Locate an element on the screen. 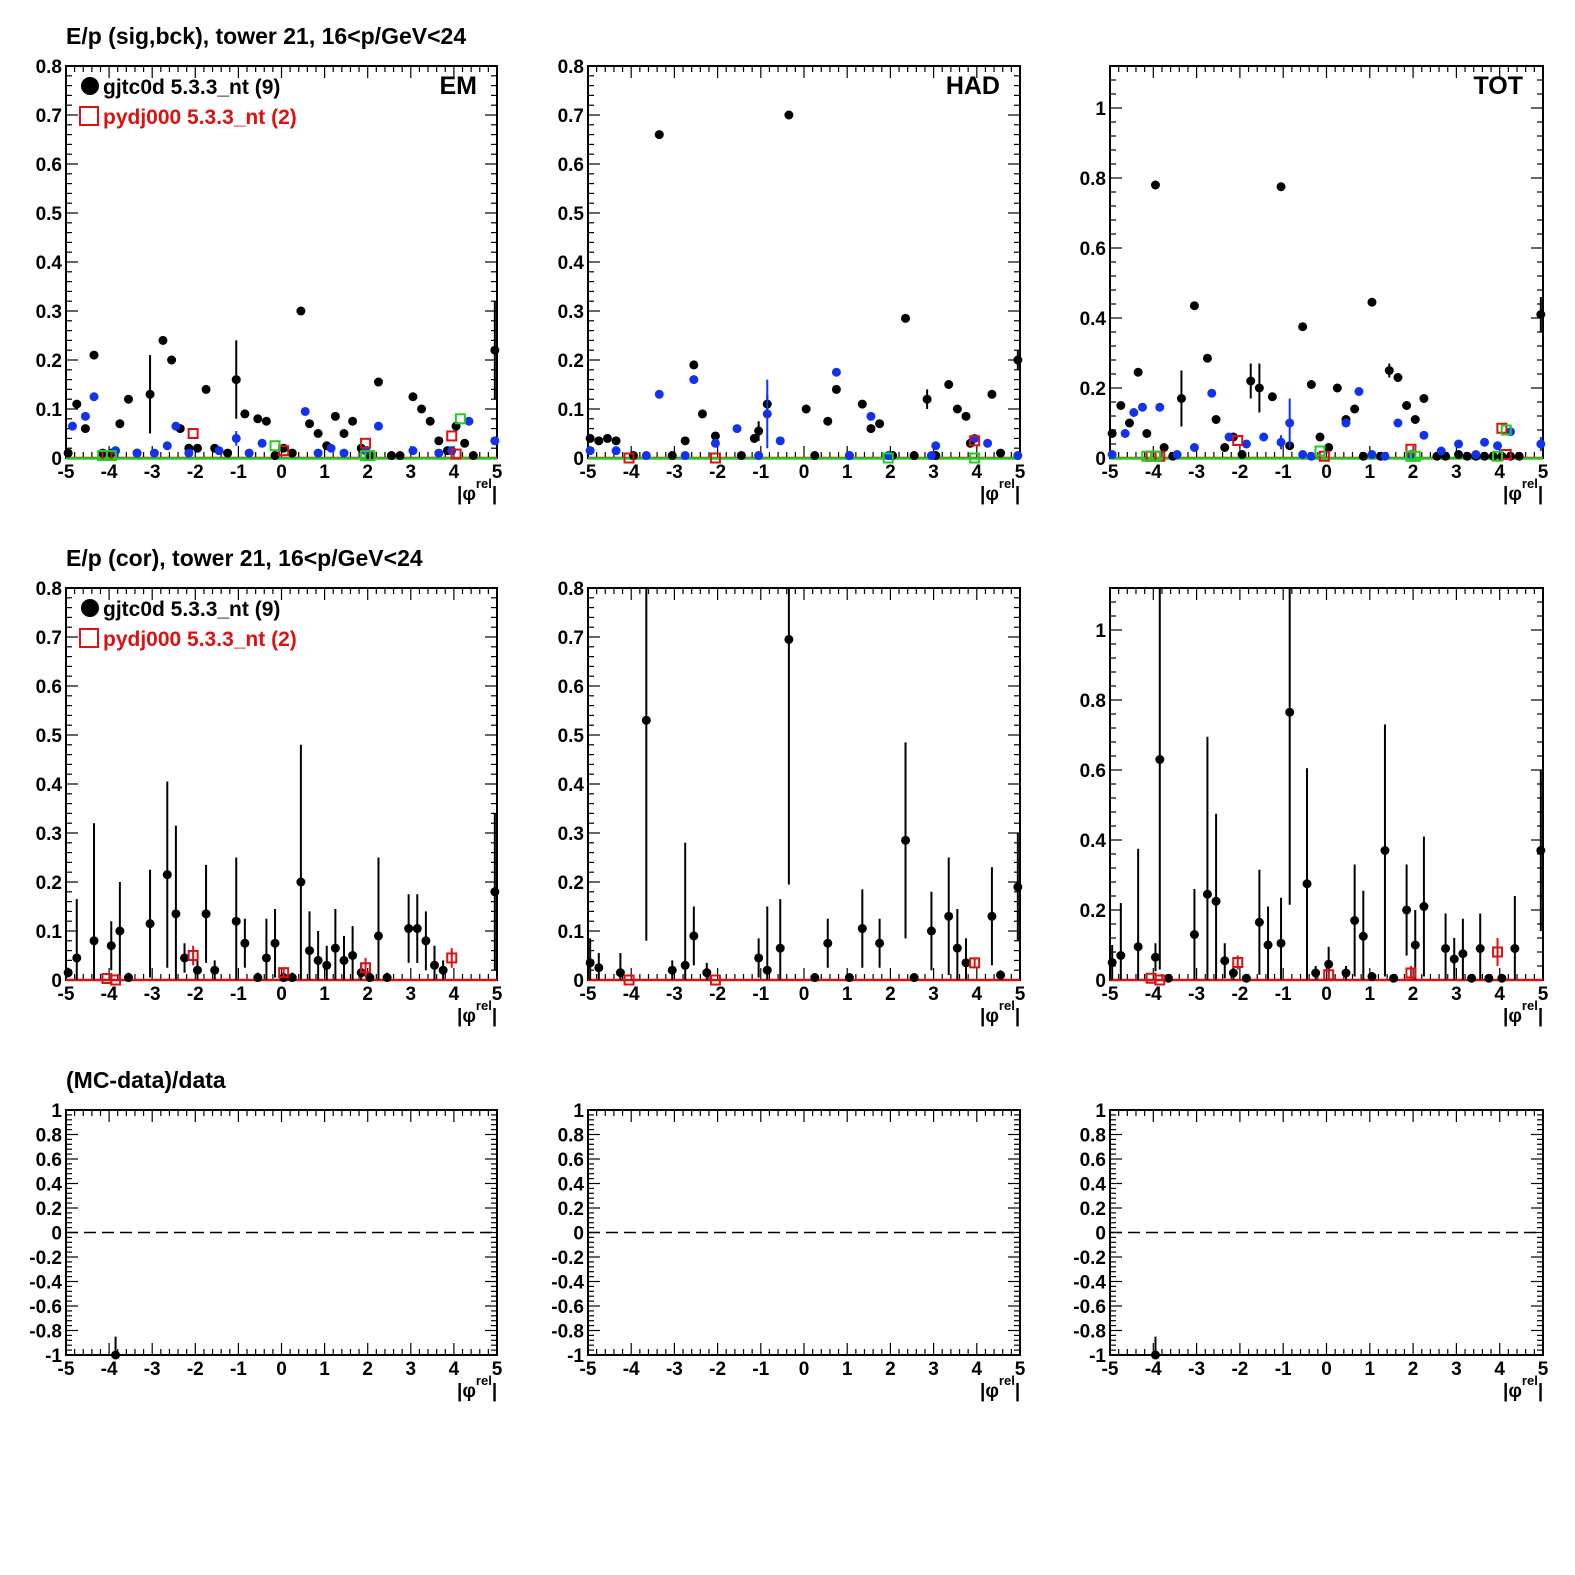  y-tick-label: -0.4 is located at coordinates (567, 1283).